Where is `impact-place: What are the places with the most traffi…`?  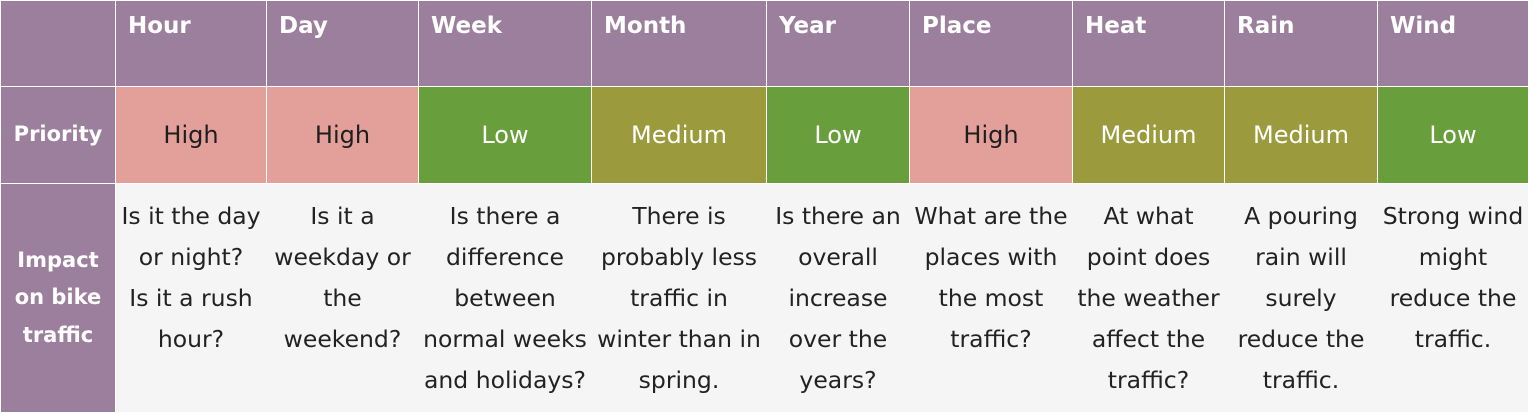
impact-place: What are the places with the most traffi… is located at coordinates (991, 298).